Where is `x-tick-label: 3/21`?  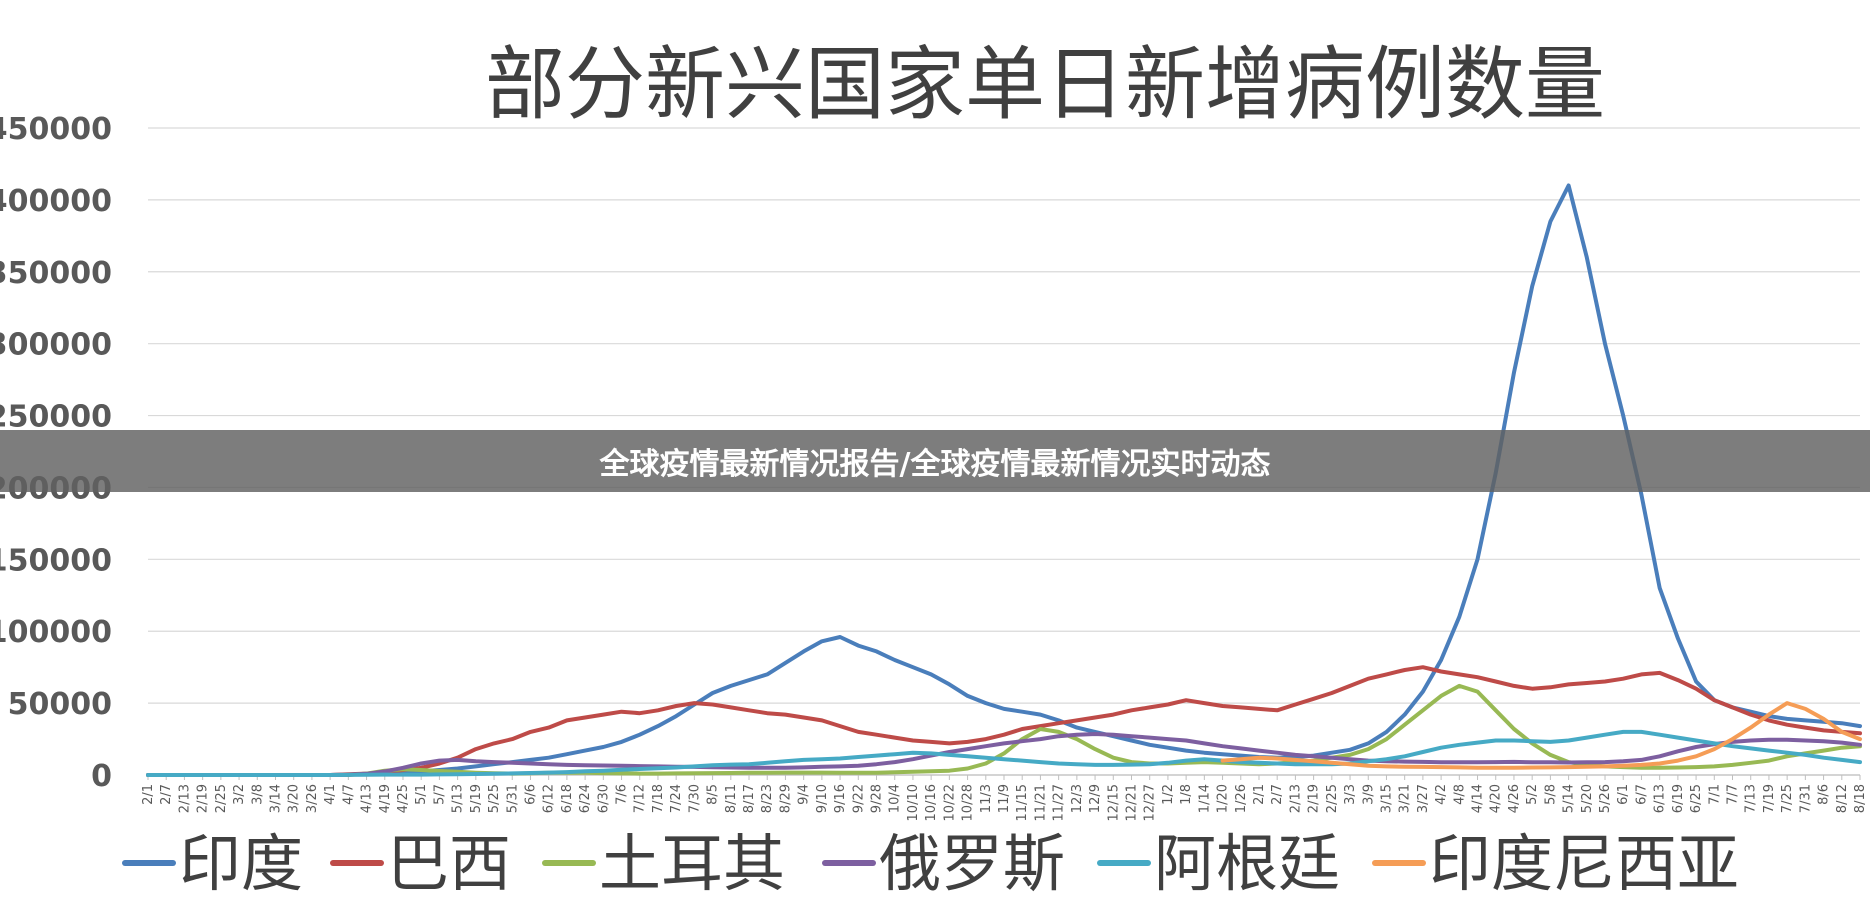
x-tick-label: 3/21 is located at coordinates (1405, 798).